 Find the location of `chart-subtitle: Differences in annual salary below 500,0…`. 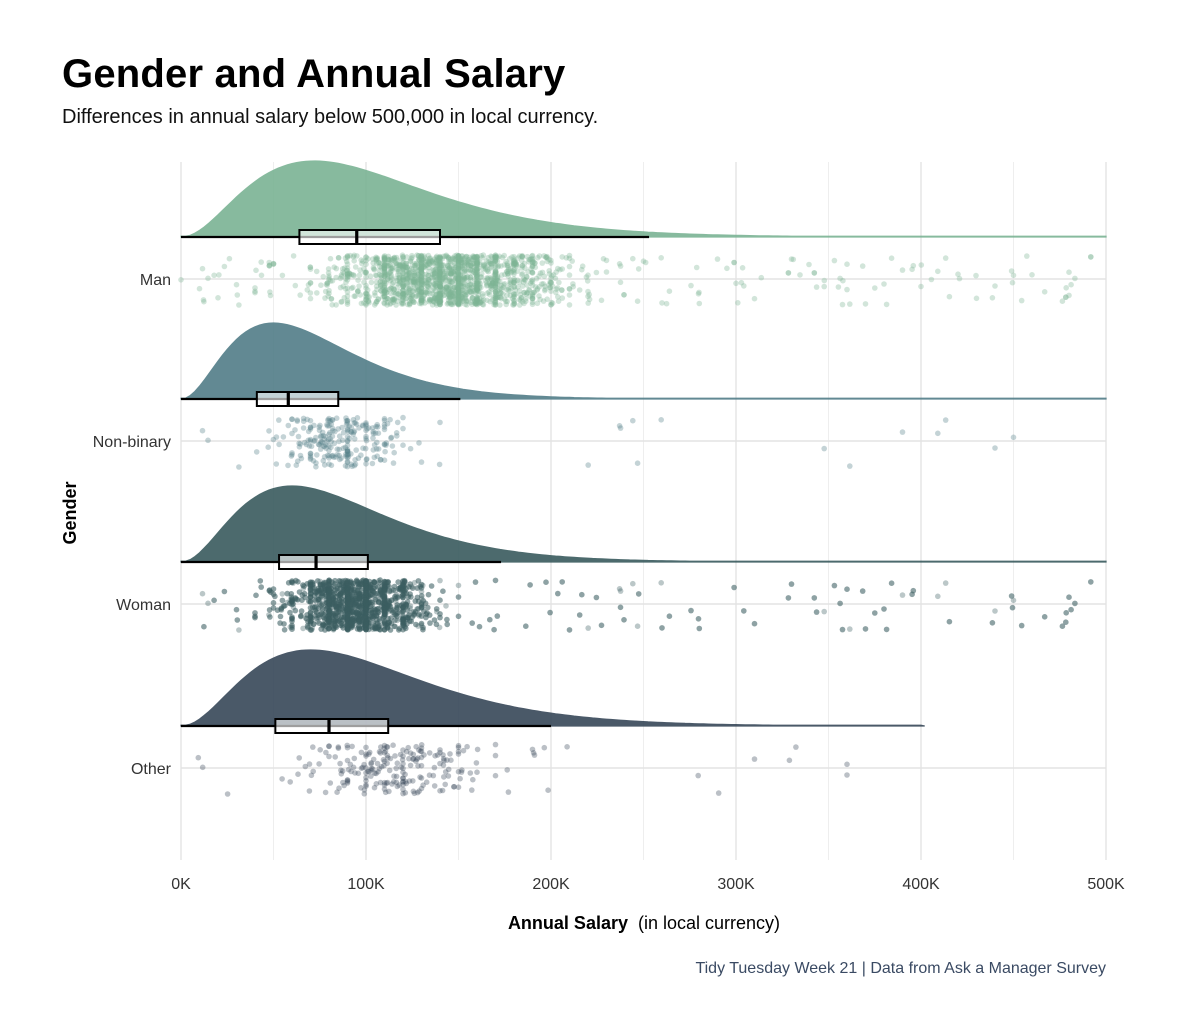

chart-subtitle: Differences in annual salary below 500,0… is located at coordinates (330, 117).